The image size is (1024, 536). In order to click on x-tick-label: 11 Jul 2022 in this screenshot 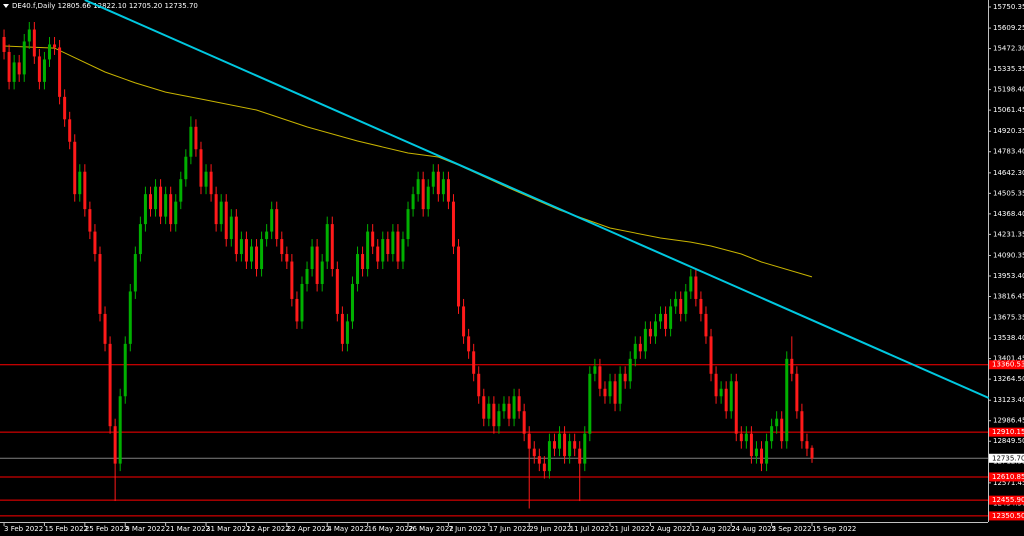, I will do `click(590, 529)`.